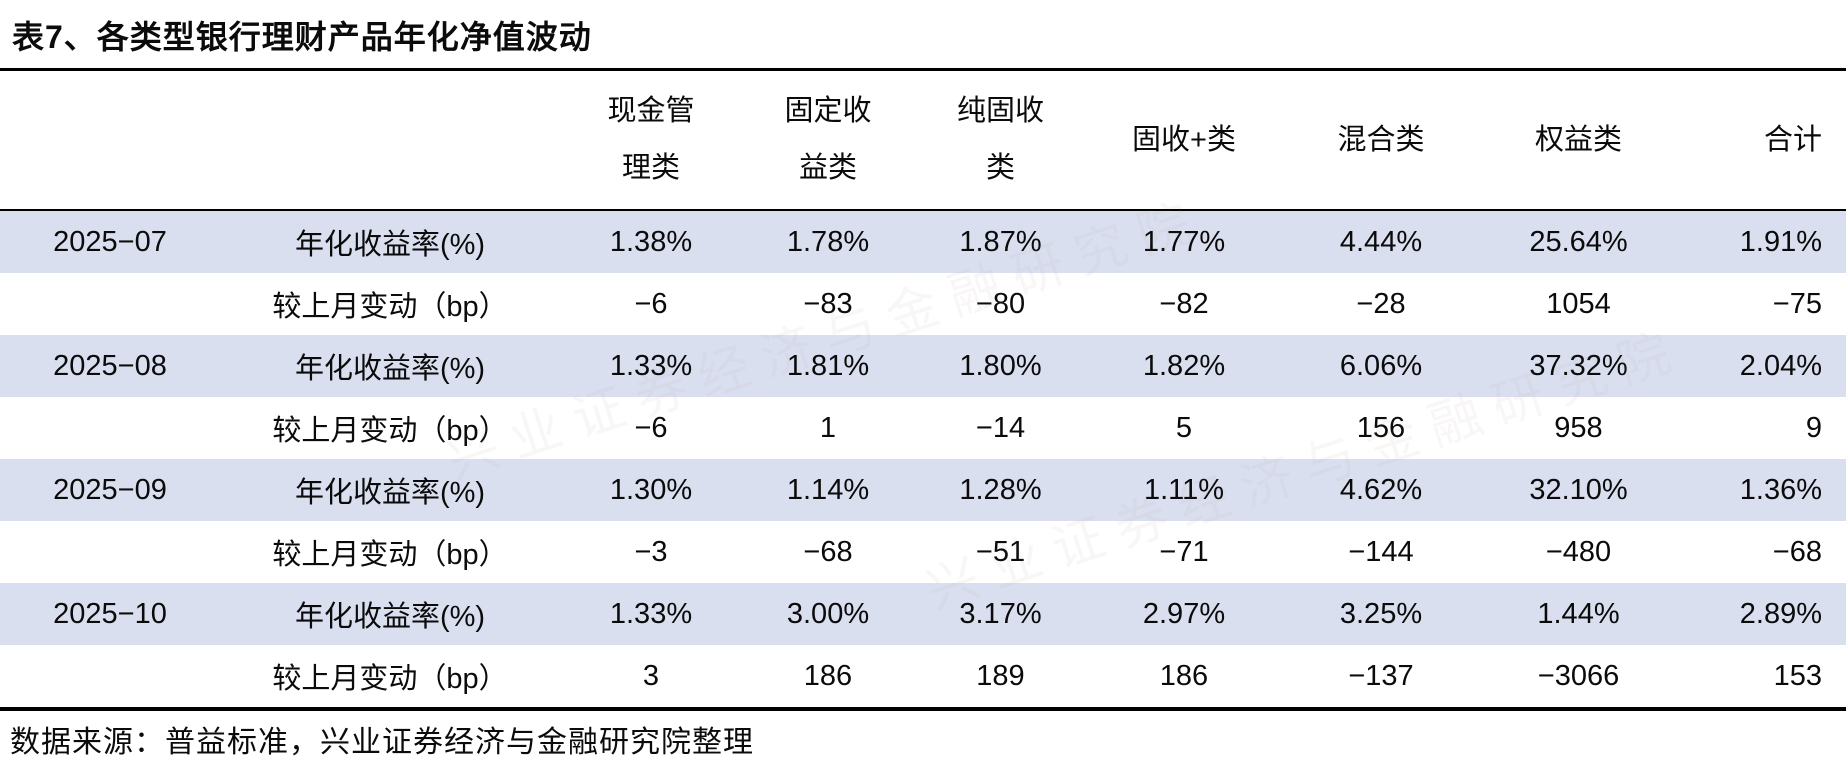  I want to click on value-cell: 153, so click(1797, 675).